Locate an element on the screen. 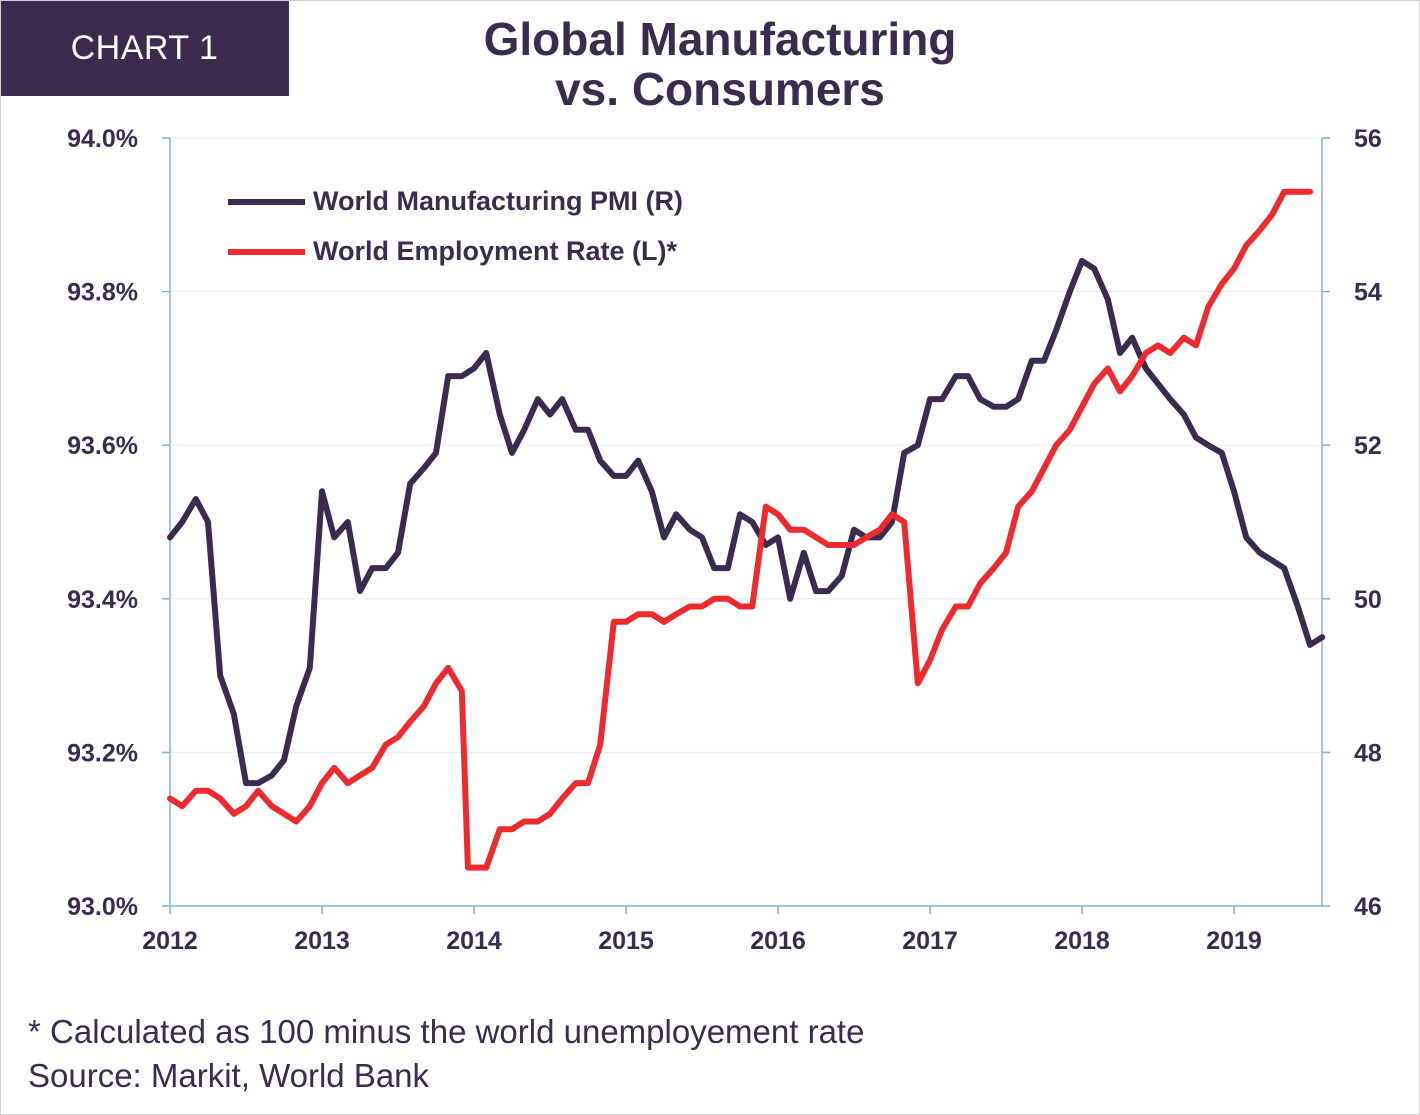  y-left-tick-label: 94.0% is located at coordinates (102, 139).